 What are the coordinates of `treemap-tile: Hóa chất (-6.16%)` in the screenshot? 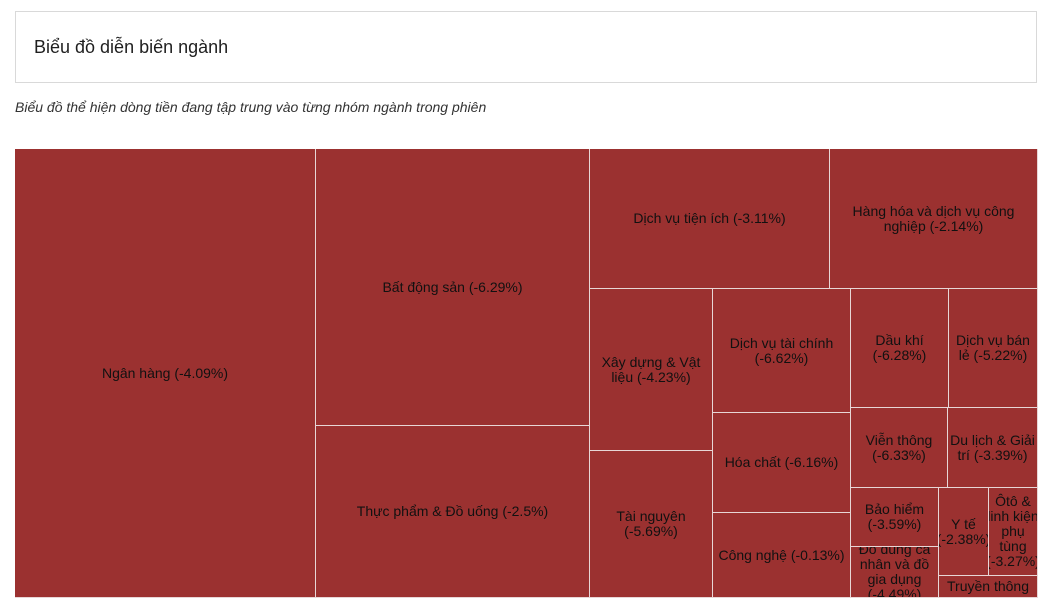 It's located at (782, 463).